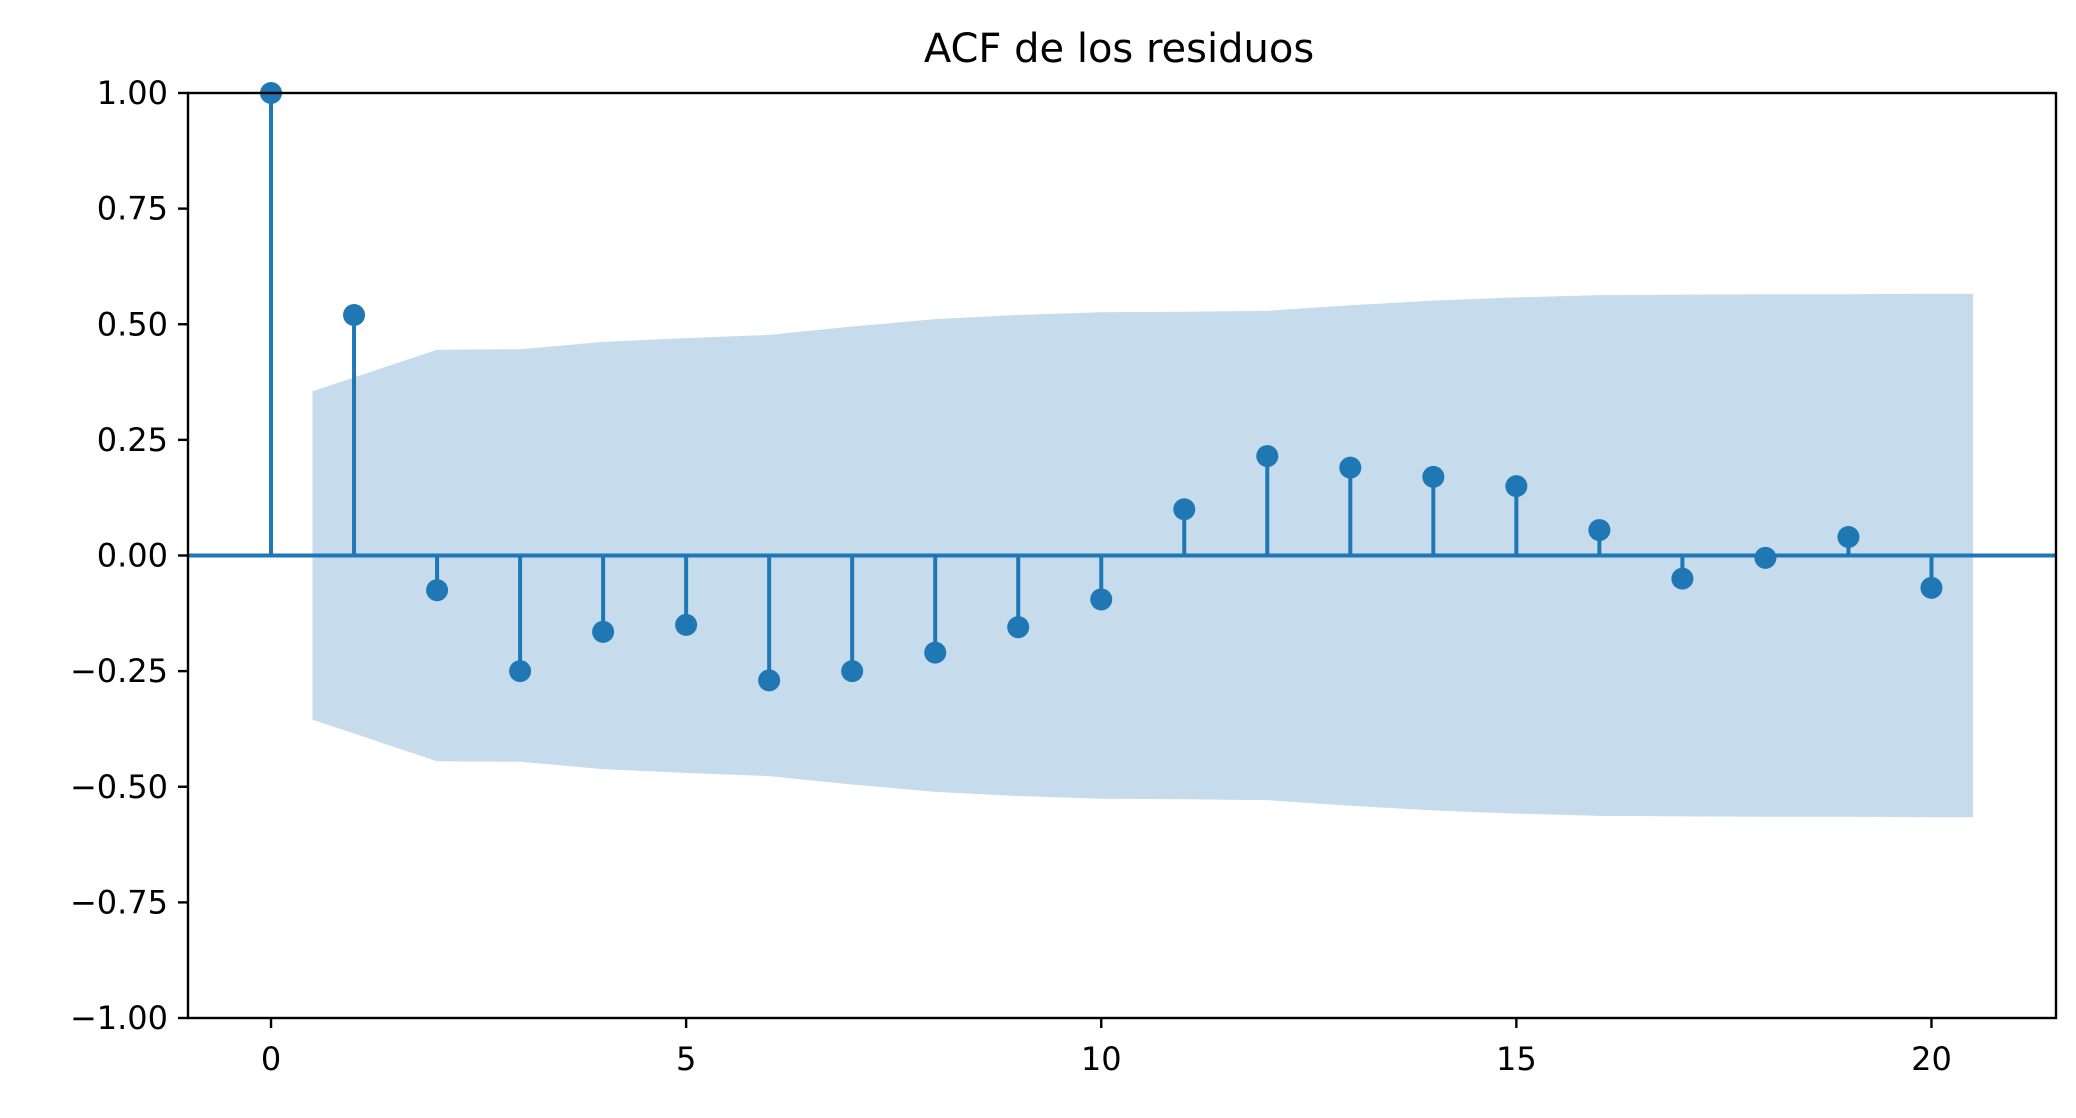 The image size is (2076, 1118). Describe the element at coordinates (119, 787) in the screenshot. I see `y-tick-label: −0.50` at that location.